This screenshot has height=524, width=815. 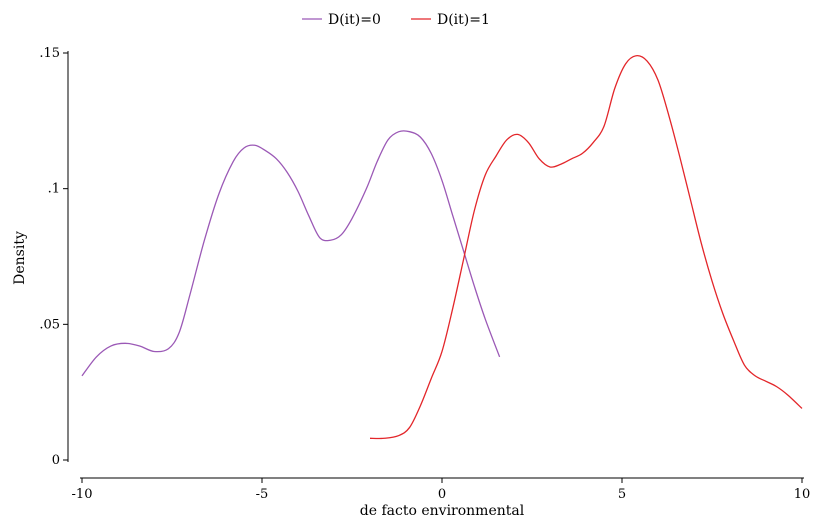 What do you see at coordinates (54, 189) in the screenshot?
I see `y-tick-label: .1` at bounding box center [54, 189].